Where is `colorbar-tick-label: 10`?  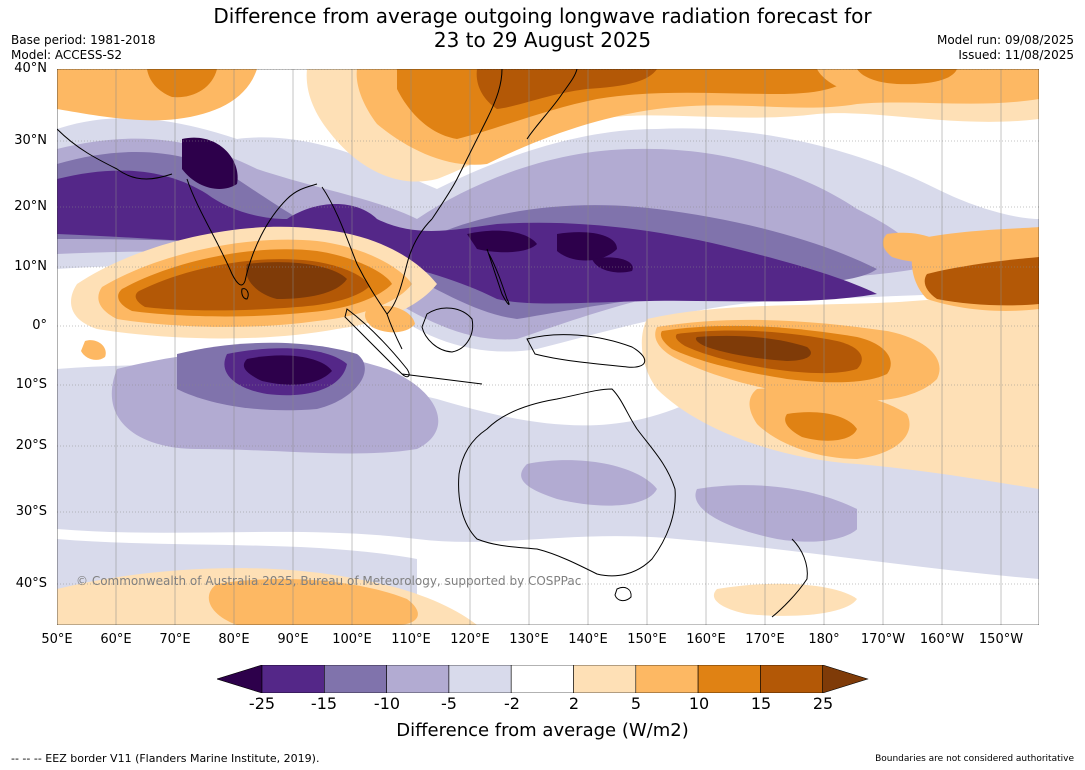
colorbar-tick-label: 10 is located at coordinates (699, 703).